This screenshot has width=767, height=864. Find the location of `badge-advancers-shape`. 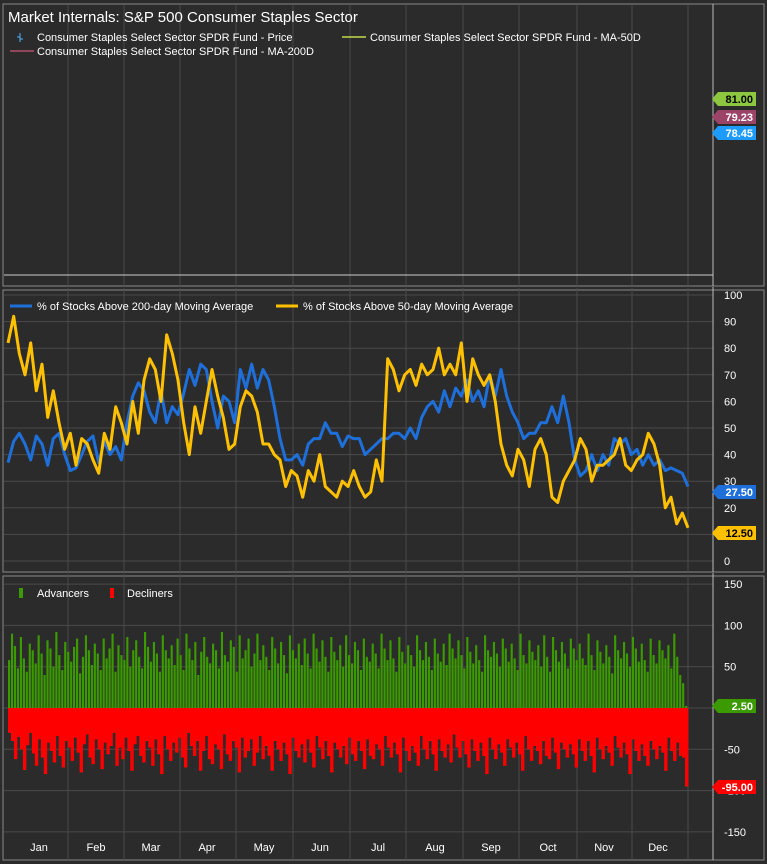

badge-advancers-shape is located at coordinates (734, 706).